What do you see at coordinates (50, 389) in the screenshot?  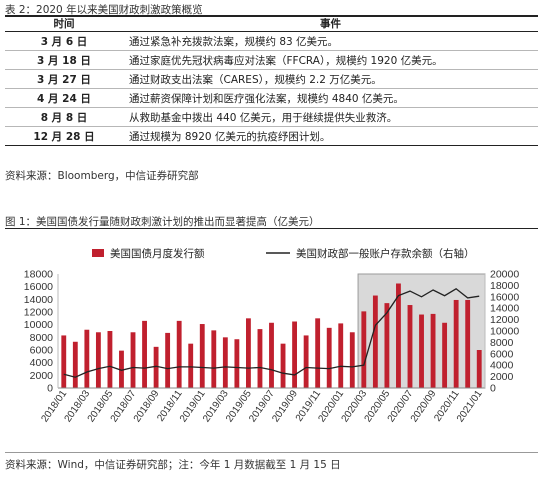 I see `y-left-tick-label: 0` at bounding box center [50, 389].